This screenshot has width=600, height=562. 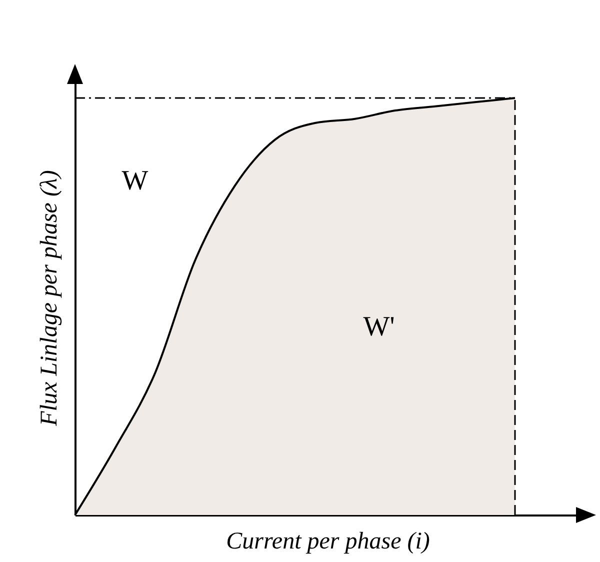 What do you see at coordinates (379, 326) in the screenshot?
I see `annotation: W'` at bounding box center [379, 326].